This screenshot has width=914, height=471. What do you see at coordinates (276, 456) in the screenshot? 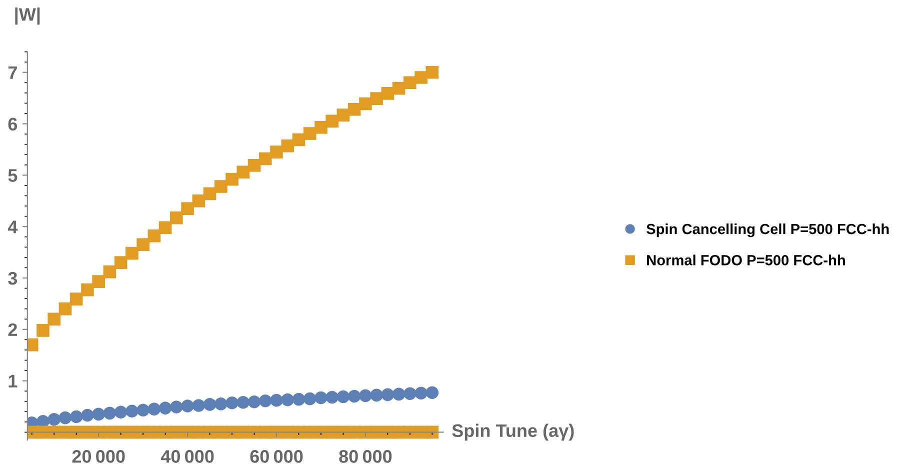
I see `x-tick-label: 60 000` at bounding box center [276, 456].